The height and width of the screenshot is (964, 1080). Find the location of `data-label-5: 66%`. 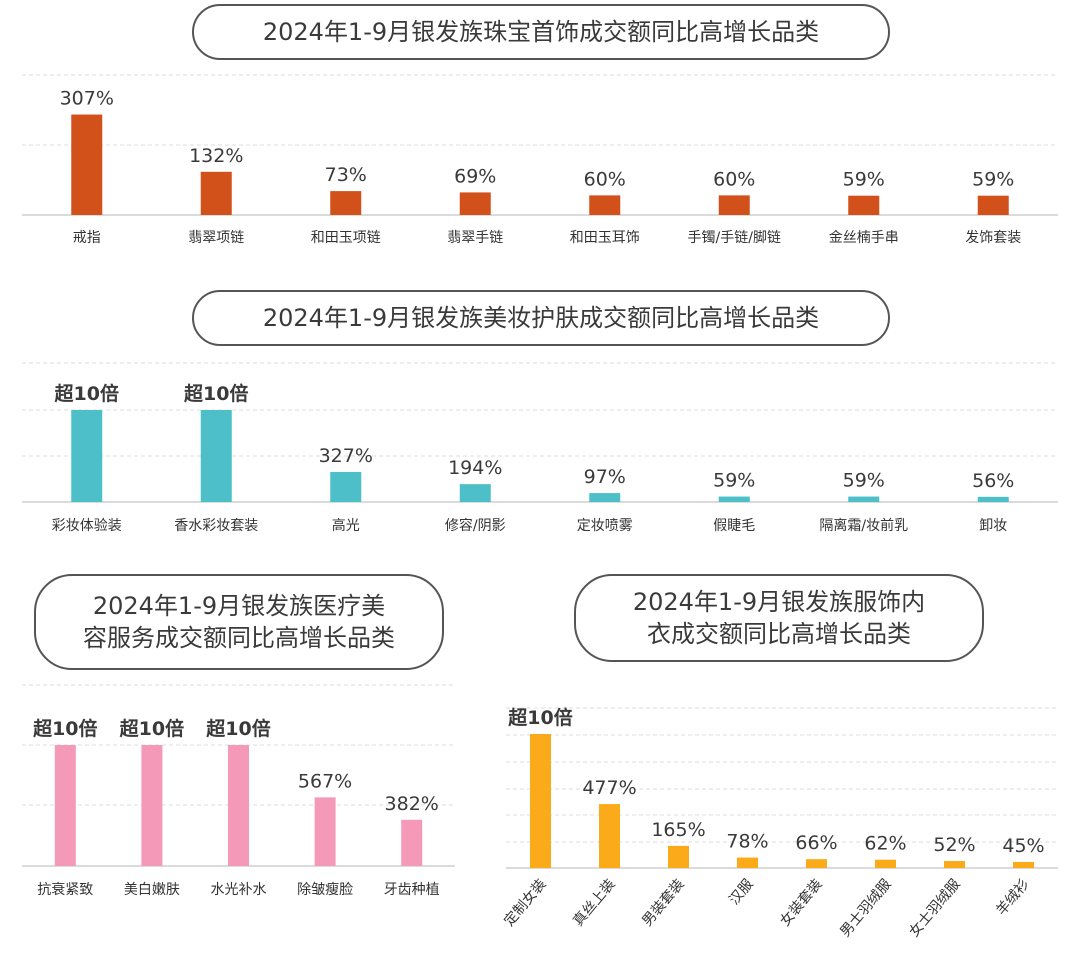

data-label-5: 66% is located at coordinates (816, 843).